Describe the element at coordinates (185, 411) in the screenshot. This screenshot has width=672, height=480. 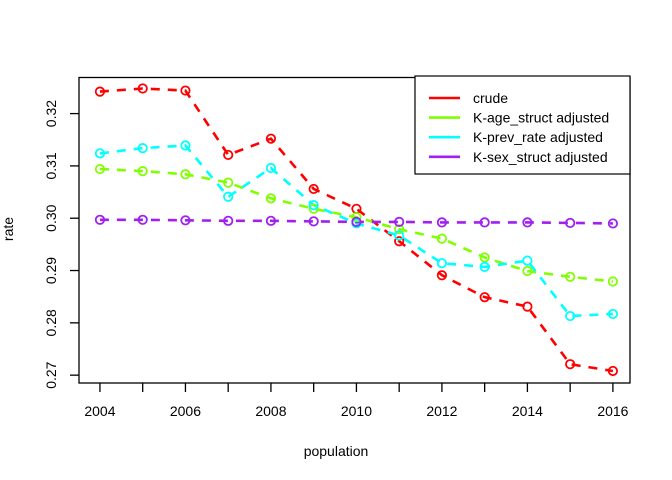
I see `x-tick-label: 2006` at that location.